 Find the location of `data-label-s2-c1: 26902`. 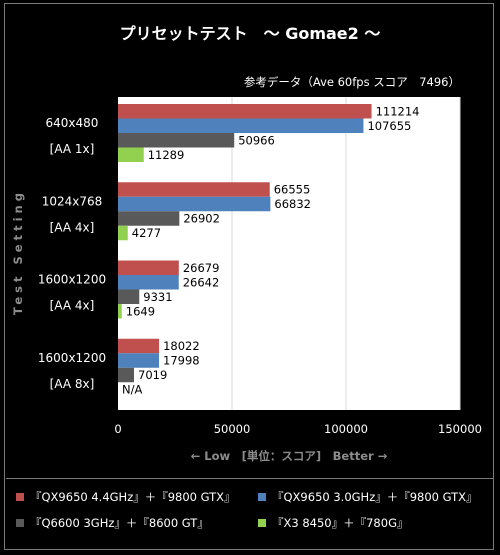

data-label-s2-c1: 26902 is located at coordinates (201, 219).